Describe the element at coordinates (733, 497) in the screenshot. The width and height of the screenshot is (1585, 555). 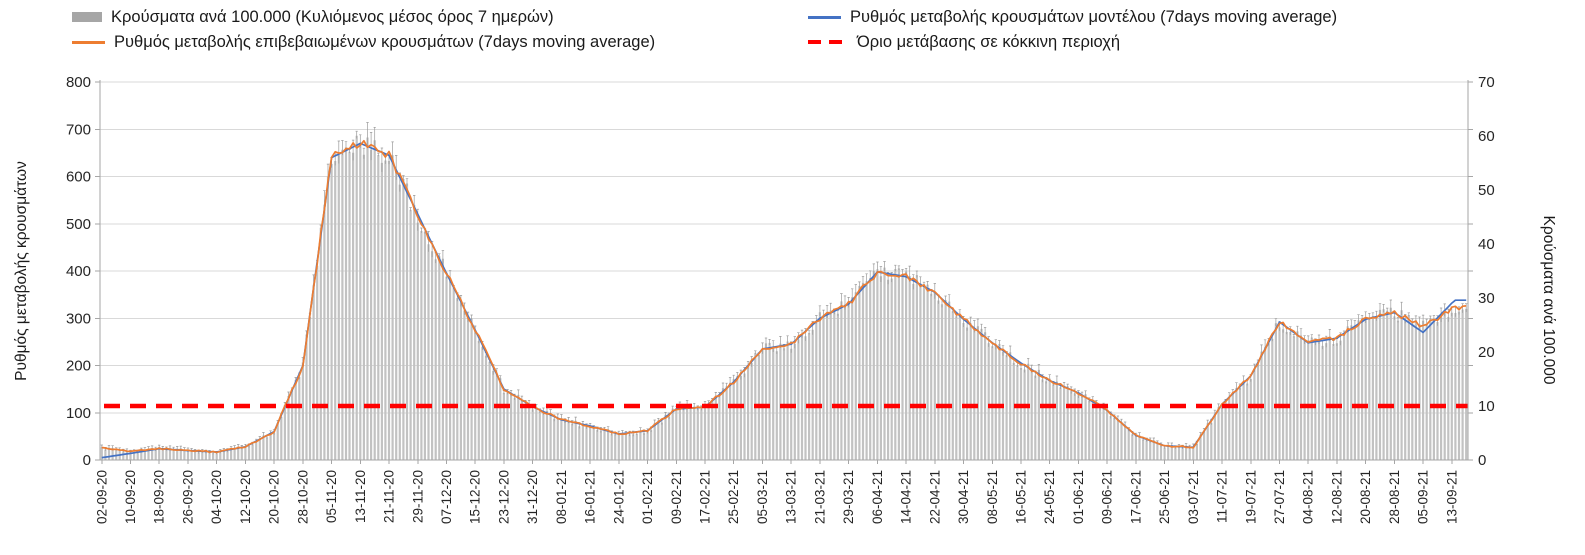
I see `x-tick-label: 25-02-21` at that location.